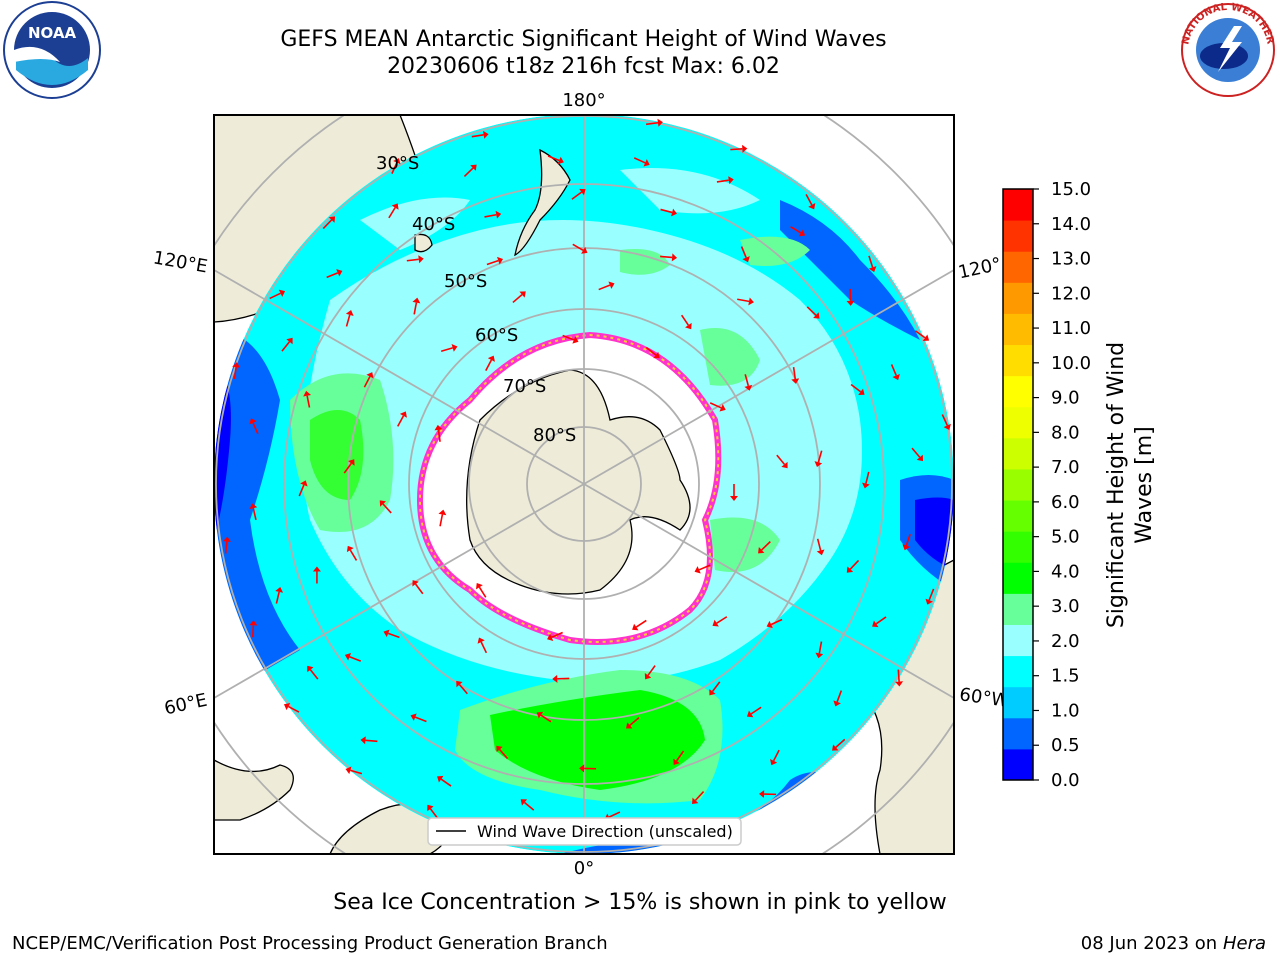 The image size is (1280, 960). I want to click on colorbar-cells, so click(1018, 485).